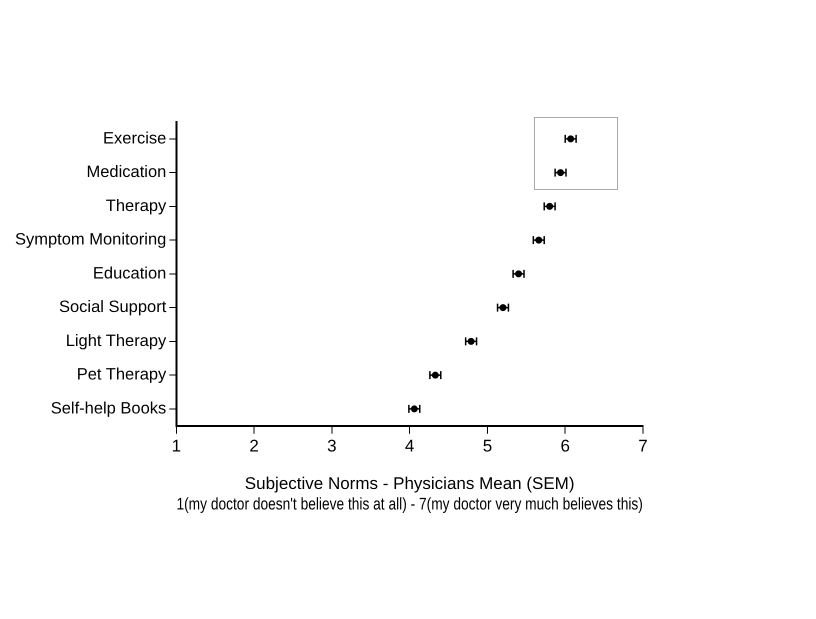 The height and width of the screenshot is (619, 816). Describe the element at coordinates (565, 446) in the screenshot. I see `x-tick-label: 6` at that location.